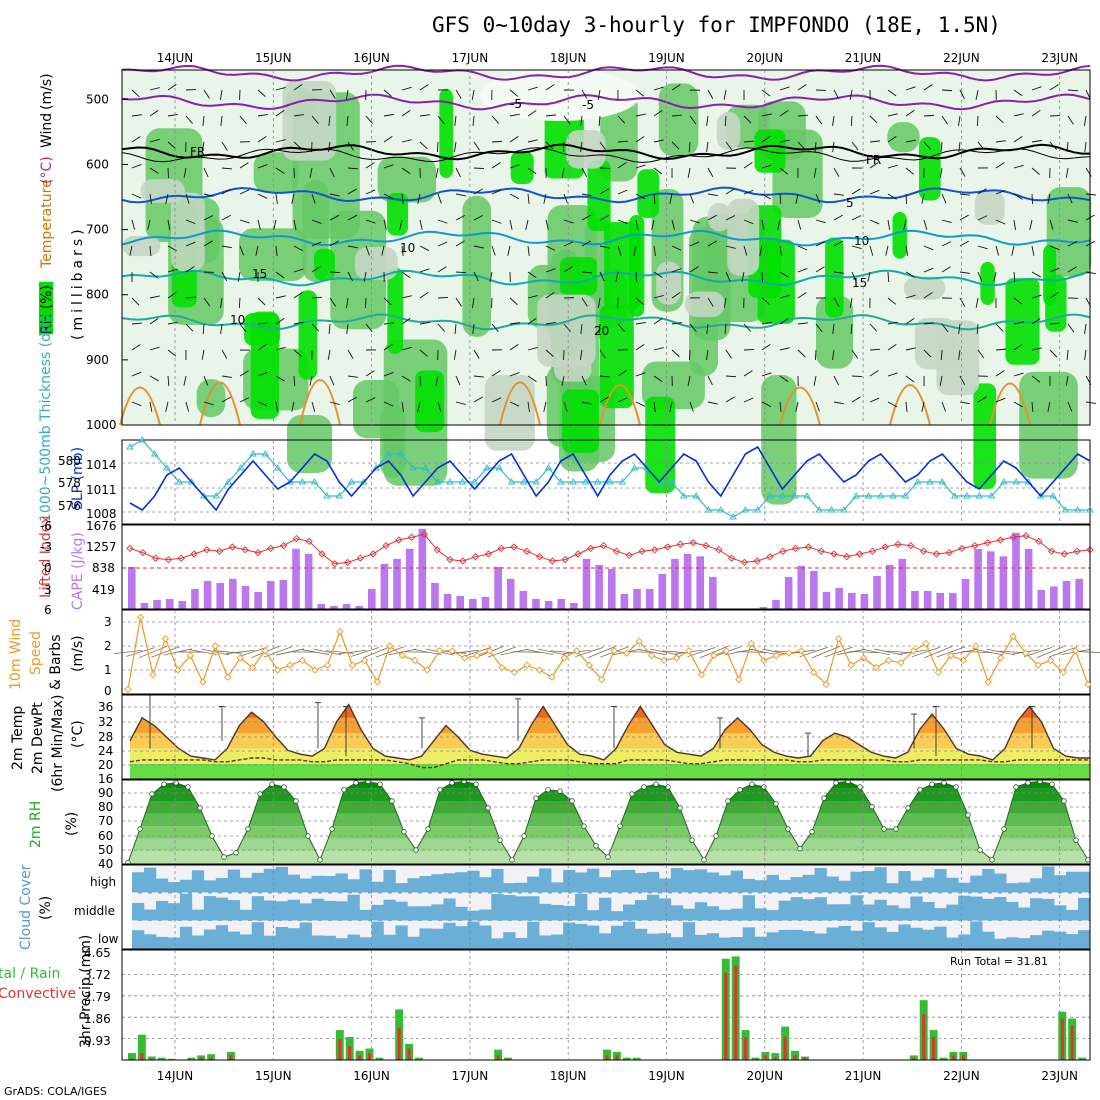 Image resolution: width=1100 pixels, height=1100 pixels. I want to click on temp-contour, so click(800, 406).